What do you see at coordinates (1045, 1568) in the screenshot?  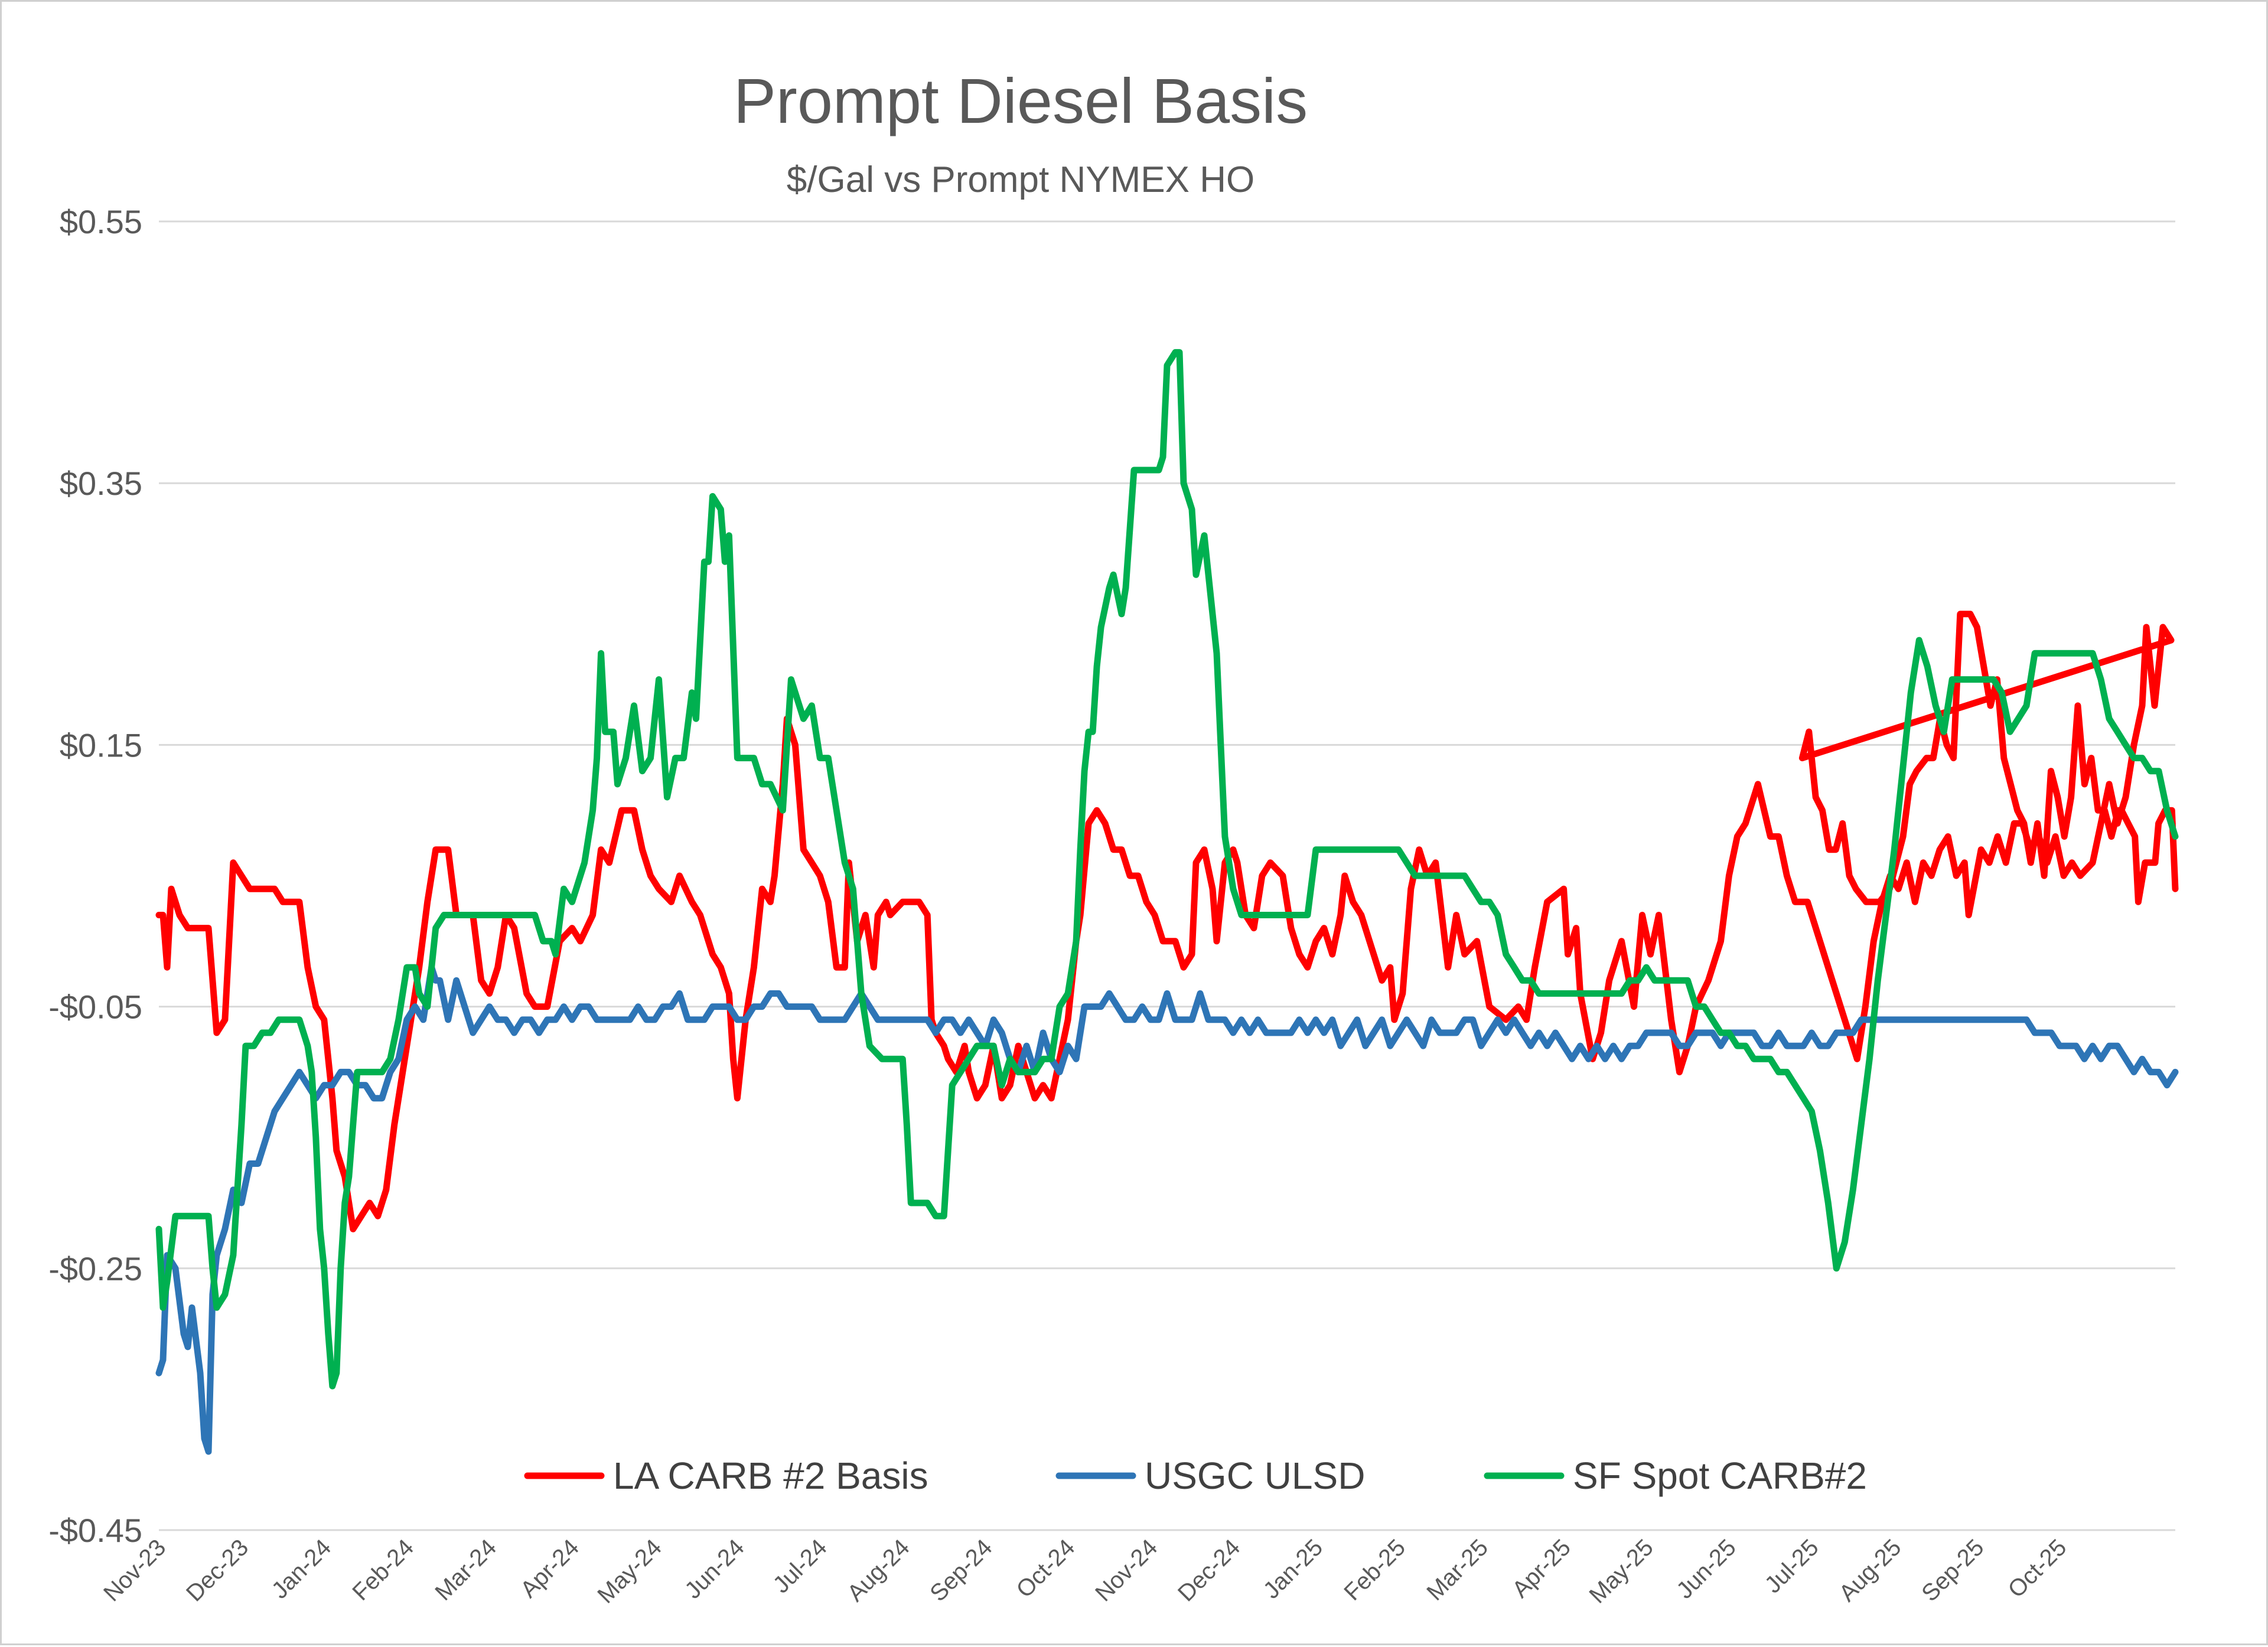 I see `x-tick-label: Oct-24` at bounding box center [1045, 1568].